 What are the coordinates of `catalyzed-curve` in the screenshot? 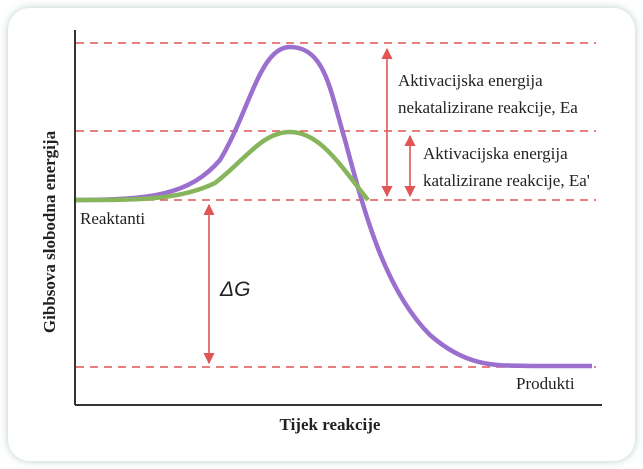 It's located at (222, 166).